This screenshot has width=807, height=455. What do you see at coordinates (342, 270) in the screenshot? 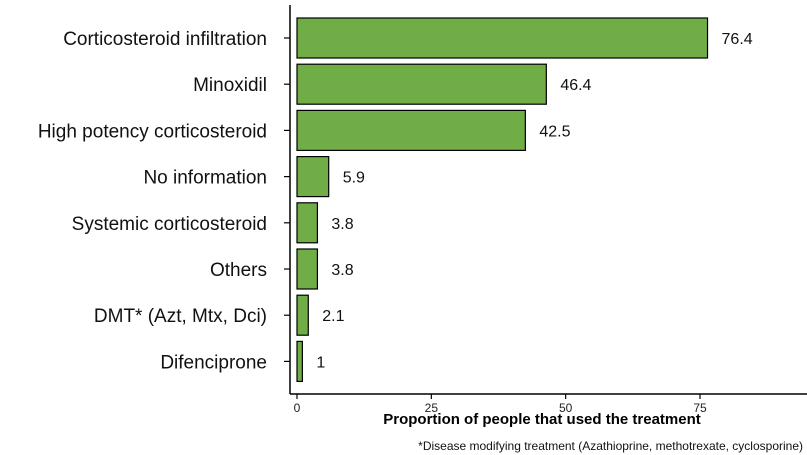
I see `value-label-others: 3.8` at bounding box center [342, 270].